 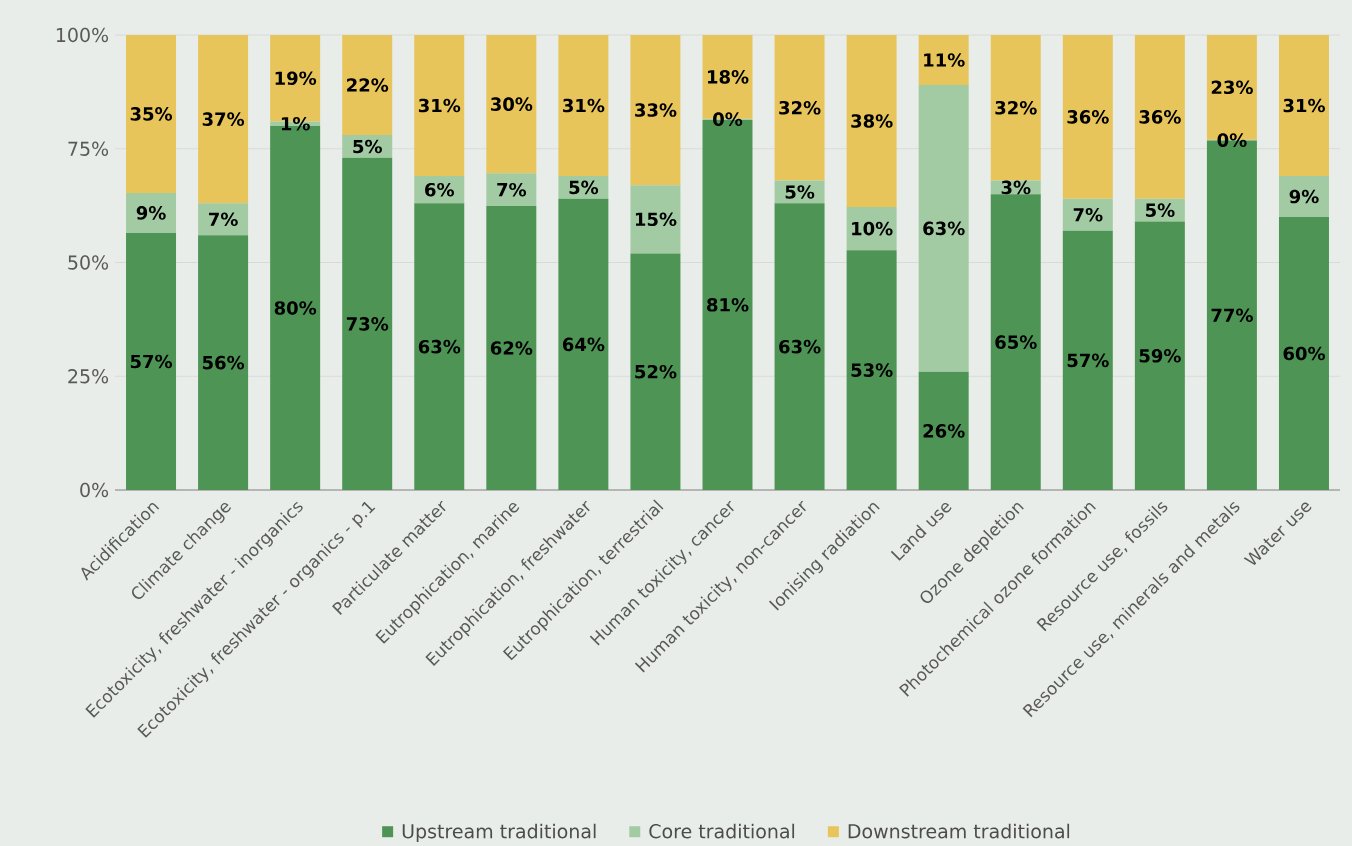 I want to click on data-label: 65%, so click(x=1016, y=342).